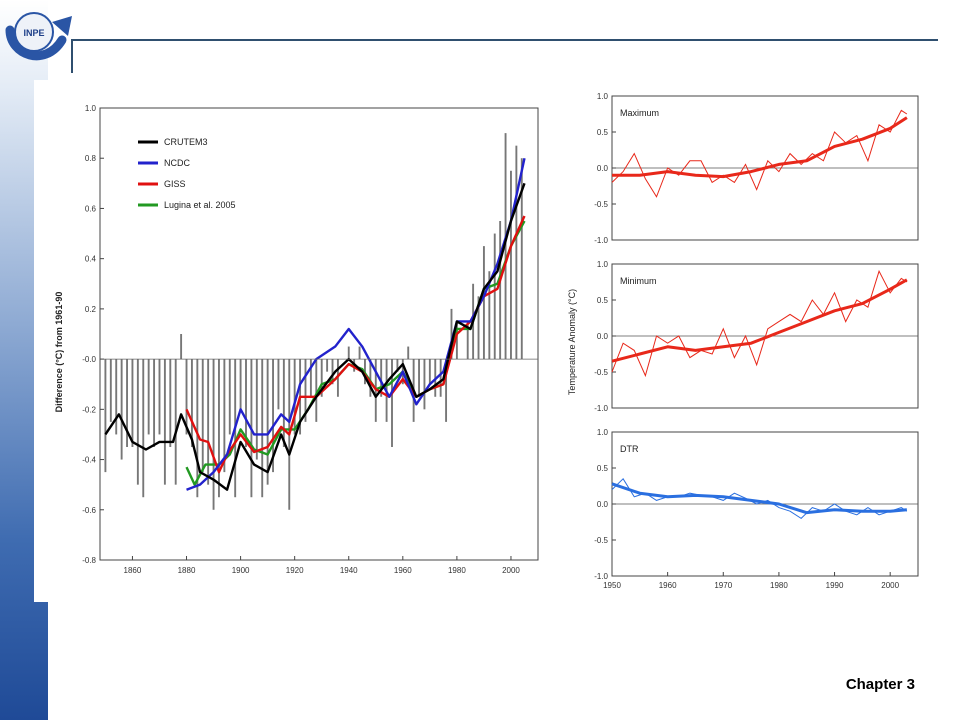  I want to click on panel-minimum: -1.0 -0.5 0.0 0.5 1.0 Minimum, so click(756, 336).